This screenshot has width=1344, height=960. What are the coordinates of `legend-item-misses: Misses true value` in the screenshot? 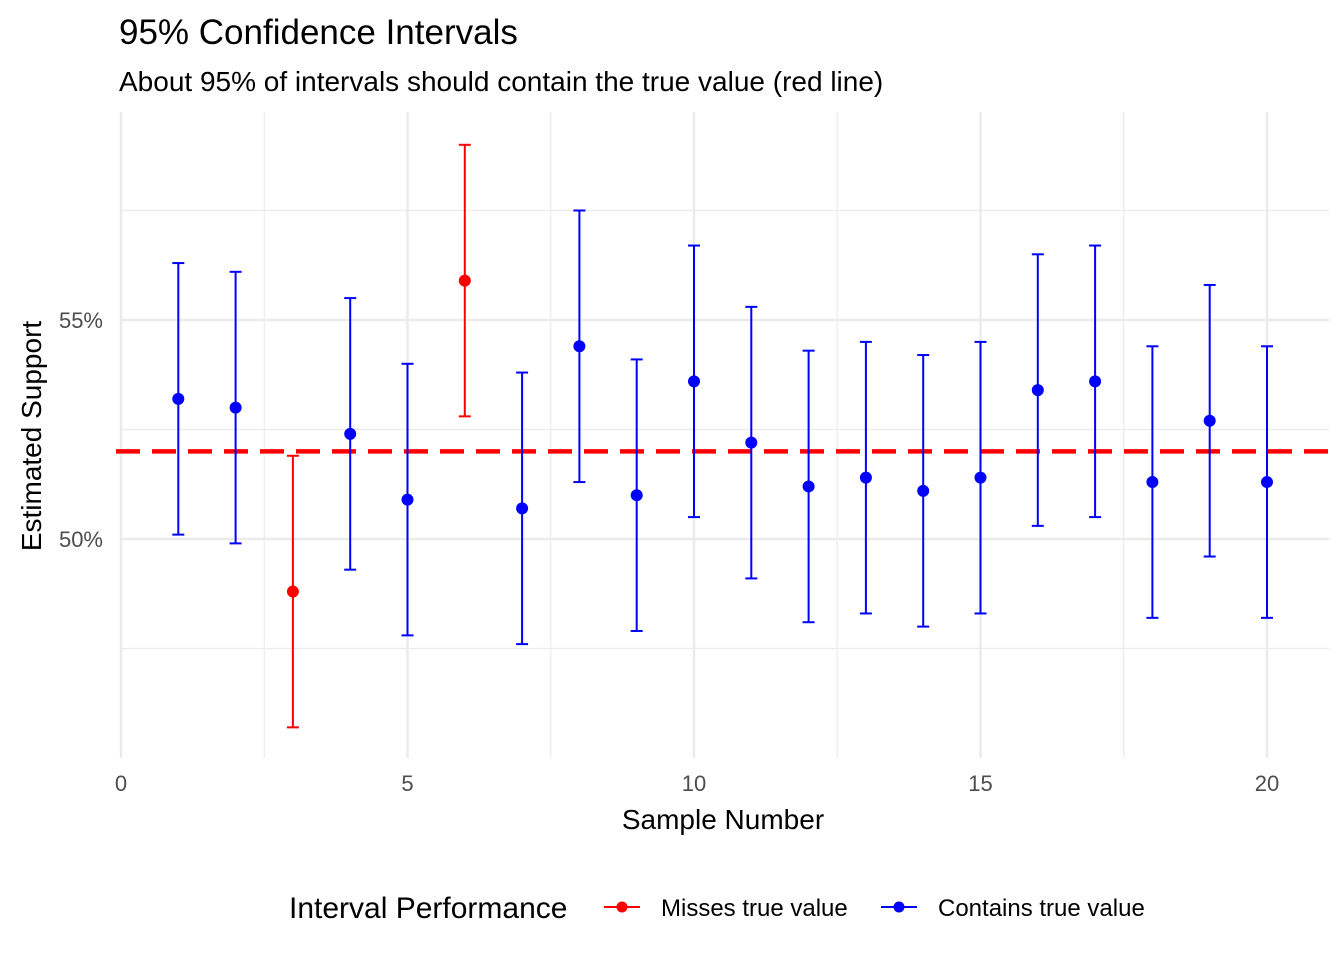 It's located at (726, 908).